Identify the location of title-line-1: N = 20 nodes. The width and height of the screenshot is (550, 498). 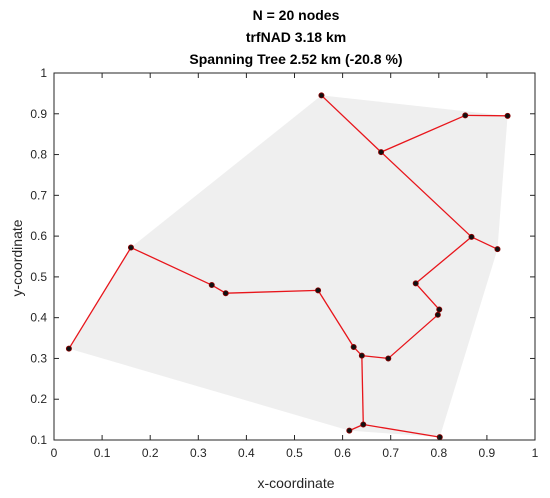
(296, 15).